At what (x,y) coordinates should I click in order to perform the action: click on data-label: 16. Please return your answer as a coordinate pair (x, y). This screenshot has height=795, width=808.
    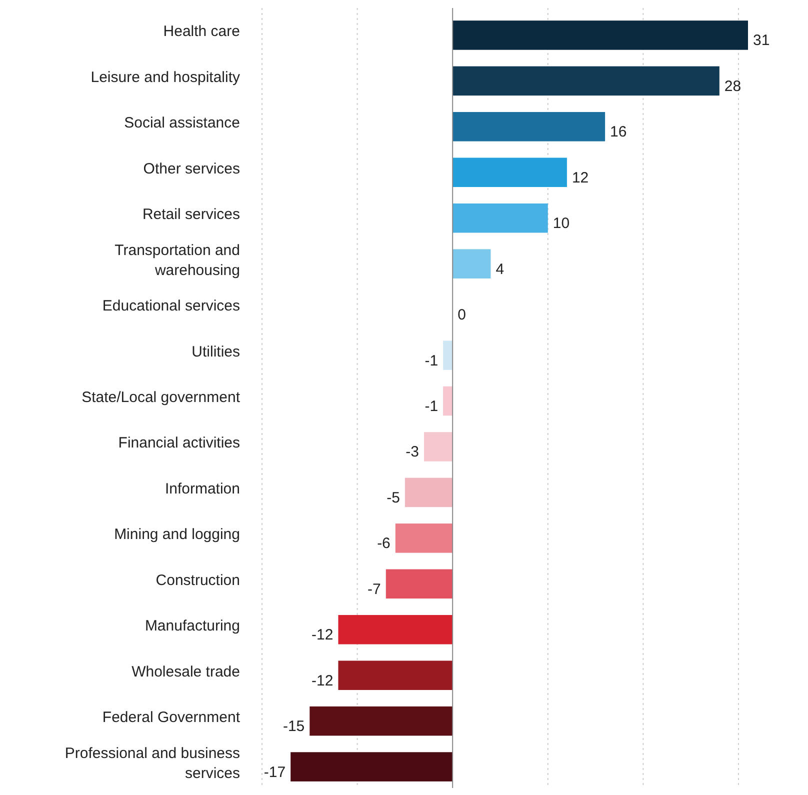
    Looking at the image, I should click on (618, 132).